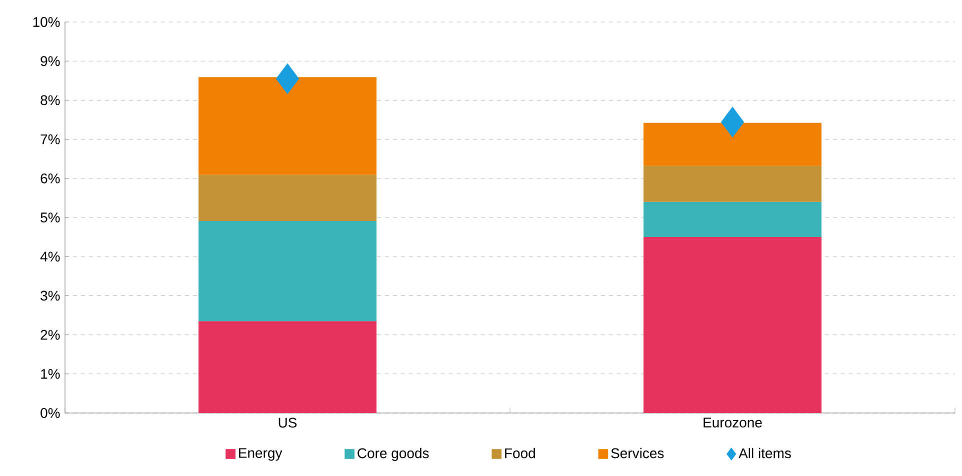  I want to click on y-tick-label: 0%, so click(50, 413).